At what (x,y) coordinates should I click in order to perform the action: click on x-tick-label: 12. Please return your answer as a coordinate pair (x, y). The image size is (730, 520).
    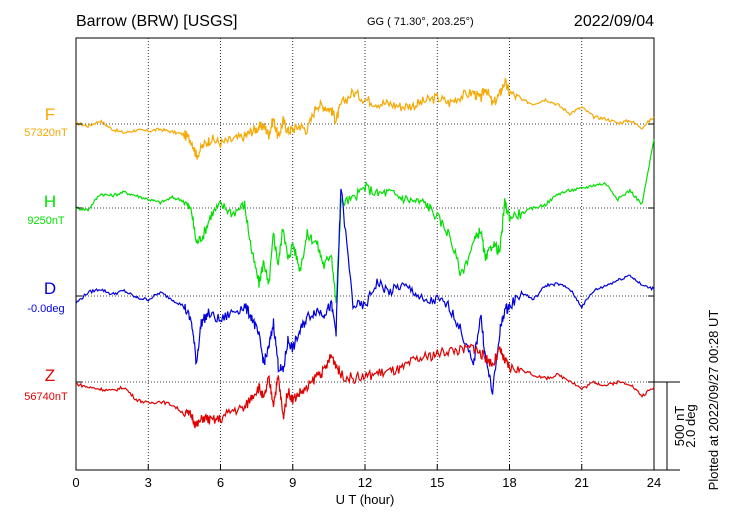
    Looking at the image, I should click on (365, 482).